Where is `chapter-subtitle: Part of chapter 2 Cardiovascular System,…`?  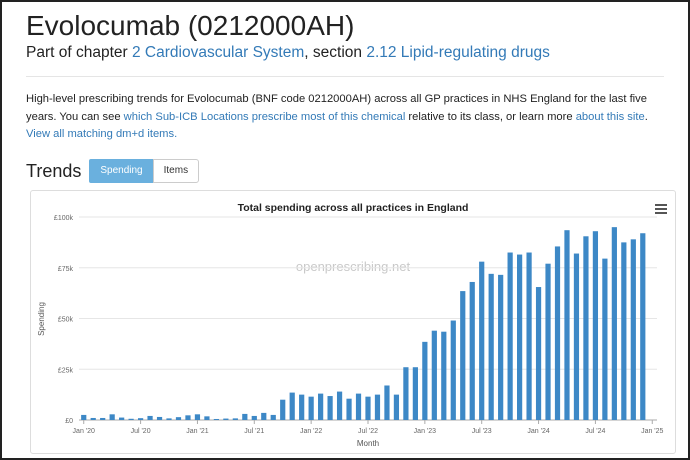 chapter-subtitle: Part of chapter 2 Cardiovascular System,… is located at coordinates (288, 53).